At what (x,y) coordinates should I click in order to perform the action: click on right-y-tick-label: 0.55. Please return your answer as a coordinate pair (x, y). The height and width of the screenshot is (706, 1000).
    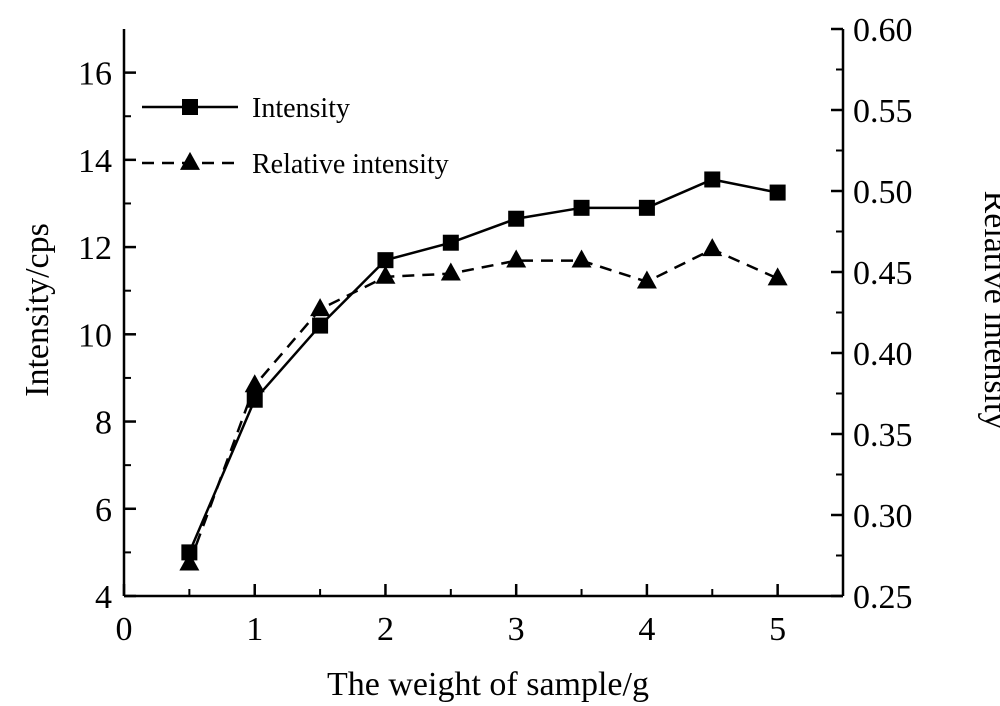
    Looking at the image, I should click on (883, 111).